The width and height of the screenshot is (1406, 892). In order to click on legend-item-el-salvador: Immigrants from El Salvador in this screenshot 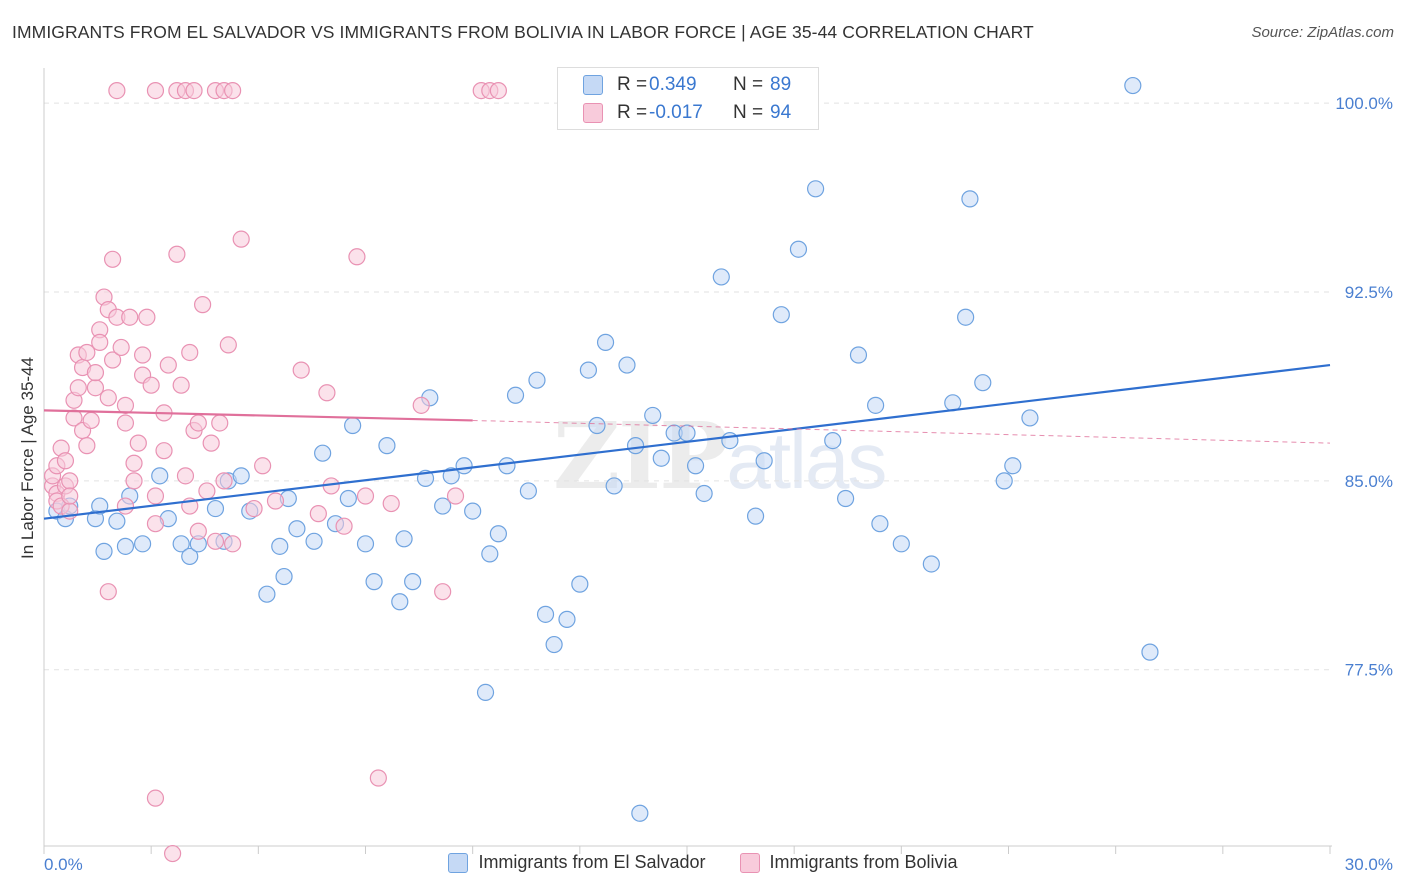, I will do `click(577, 862)`.